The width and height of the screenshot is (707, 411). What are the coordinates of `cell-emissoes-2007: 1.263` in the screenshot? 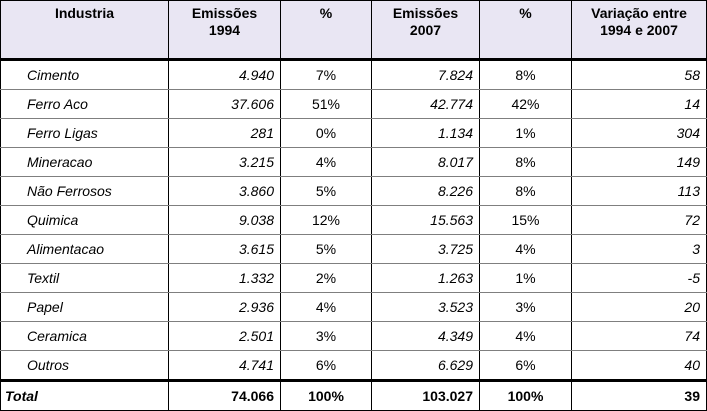 It's located at (425, 278).